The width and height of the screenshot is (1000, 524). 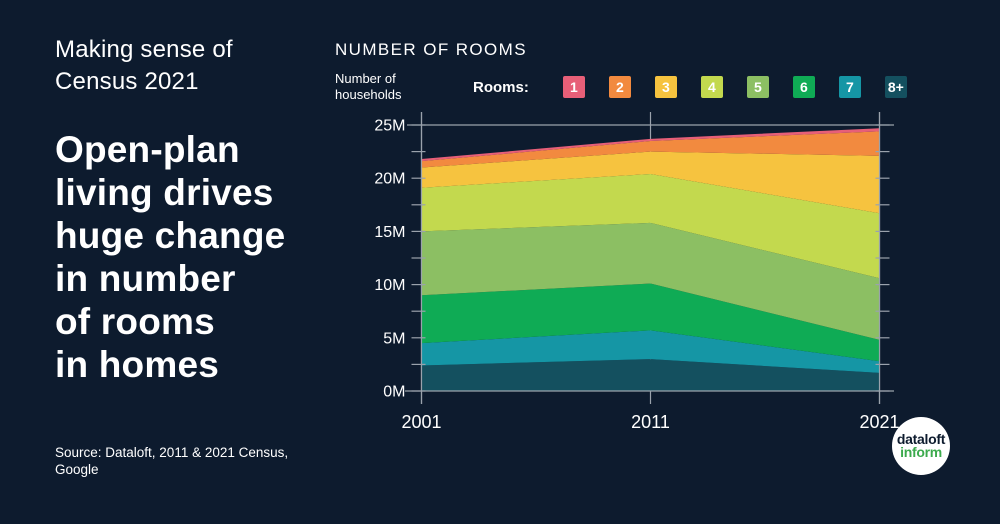 I want to click on y-tick-label-10M: 10M, so click(x=389, y=285).